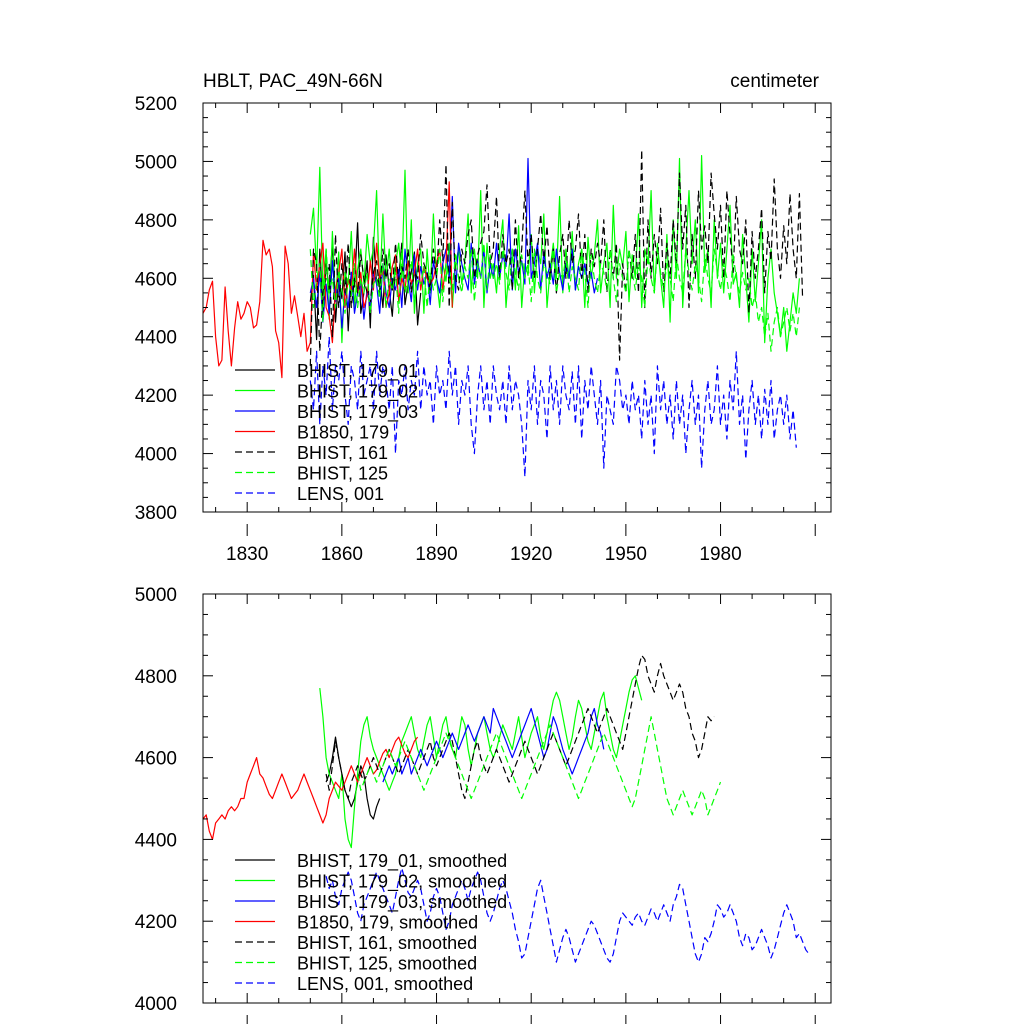 This screenshot has width=1024, height=1024. What do you see at coordinates (567, 915) in the screenshot?
I see `series-line-lens-001-smoothed` at bounding box center [567, 915].